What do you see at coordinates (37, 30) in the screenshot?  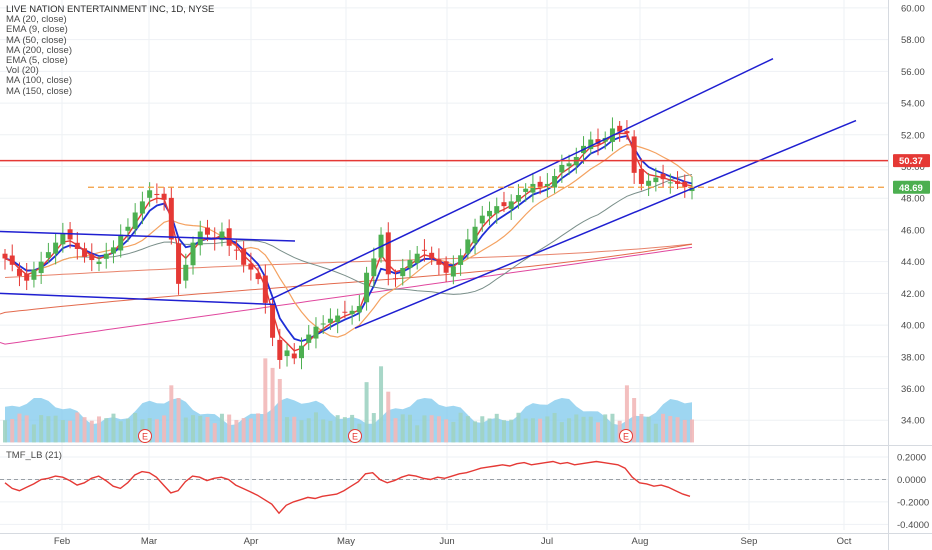 I see `legend-item-ema9: EMA (9, close)` at bounding box center [37, 30].